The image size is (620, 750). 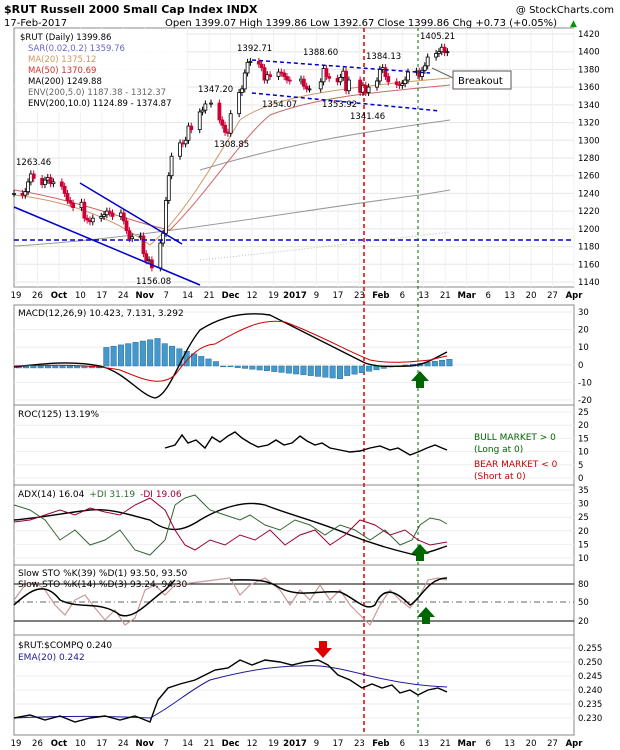 What do you see at coordinates (552, 296) in the screenshot?
I see `x-tick-label: 27` at bounding box center [552, 296].